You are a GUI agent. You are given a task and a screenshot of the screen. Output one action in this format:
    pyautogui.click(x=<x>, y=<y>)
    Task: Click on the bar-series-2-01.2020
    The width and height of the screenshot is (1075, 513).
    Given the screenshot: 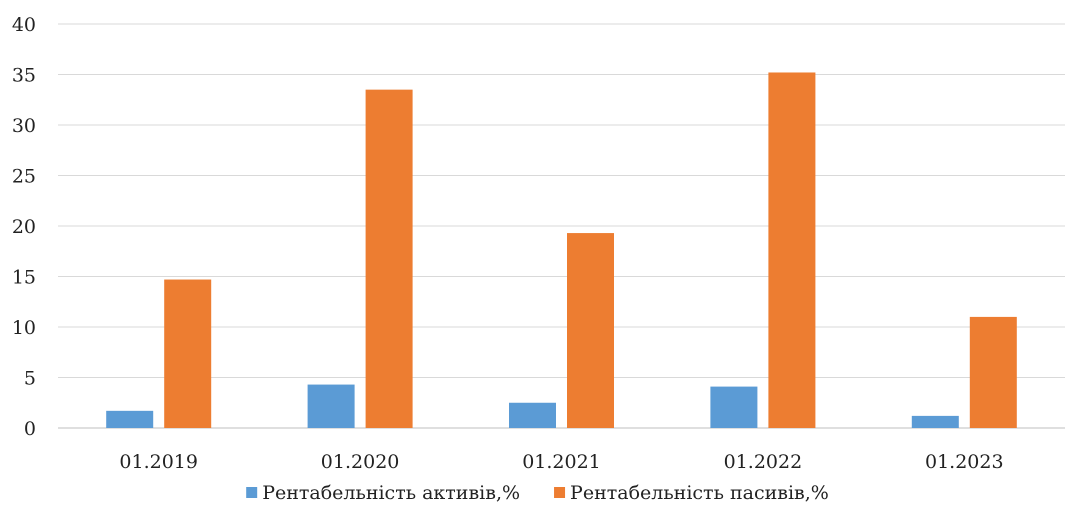 What is the action you would take?
    pyautogui.click(x=389, y=259)
    